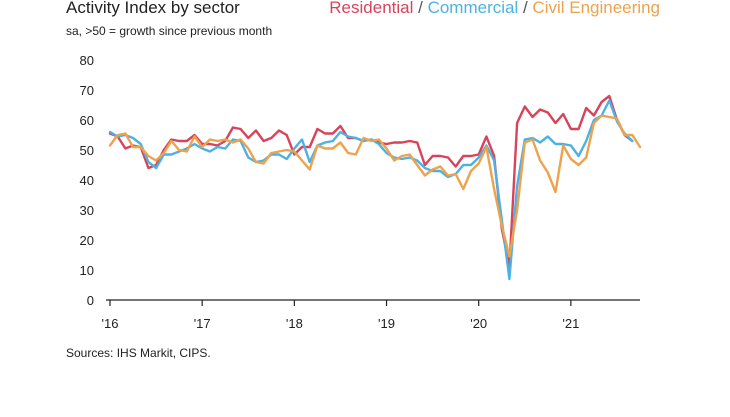 The height and width of the screenshot is (417, 730). What do you see at coordinates (87, 270) in the screenshot?
I see `y-tick-label: 10` at bounding box center [87, 270].